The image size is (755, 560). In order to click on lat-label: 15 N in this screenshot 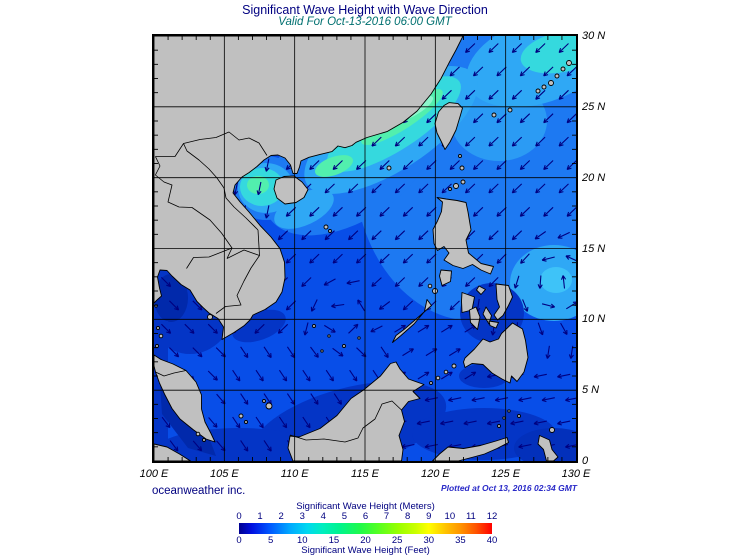, I will do `click(594, 248)`.